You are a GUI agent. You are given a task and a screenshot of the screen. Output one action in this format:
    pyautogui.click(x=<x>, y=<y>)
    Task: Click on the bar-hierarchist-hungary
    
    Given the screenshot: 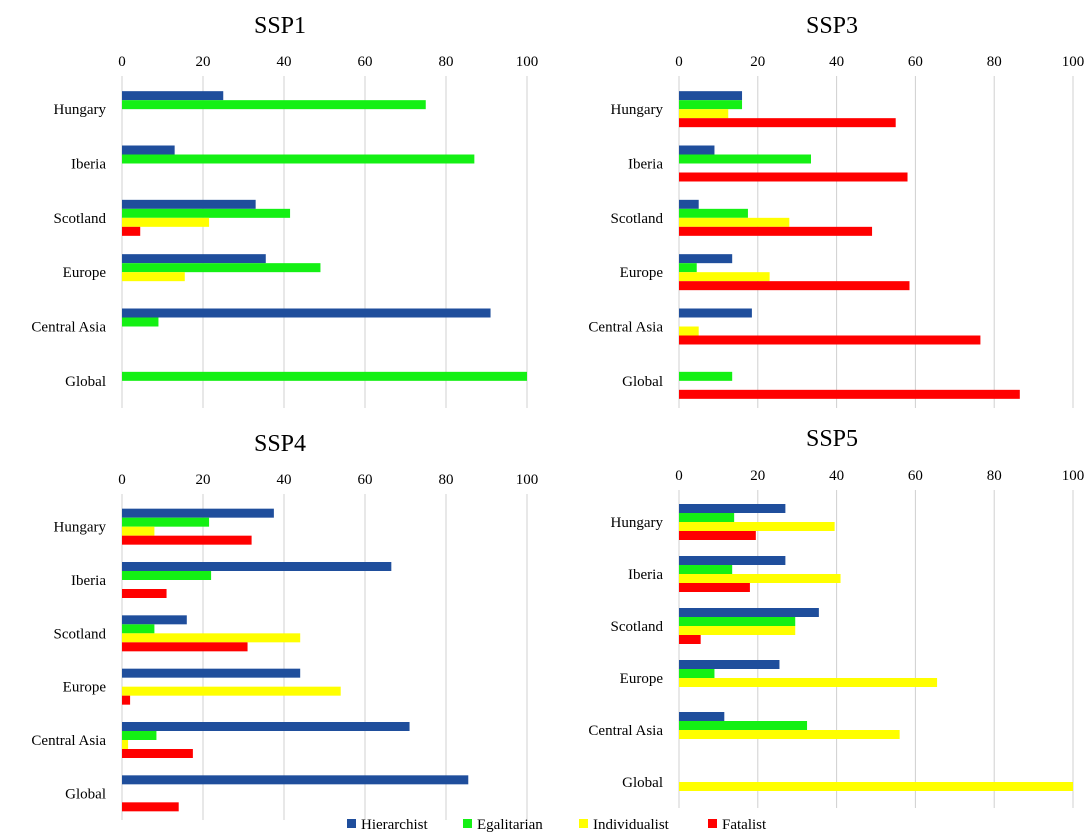 What is the action you would take?
    pyautogui.click(x=732, y=508)
    